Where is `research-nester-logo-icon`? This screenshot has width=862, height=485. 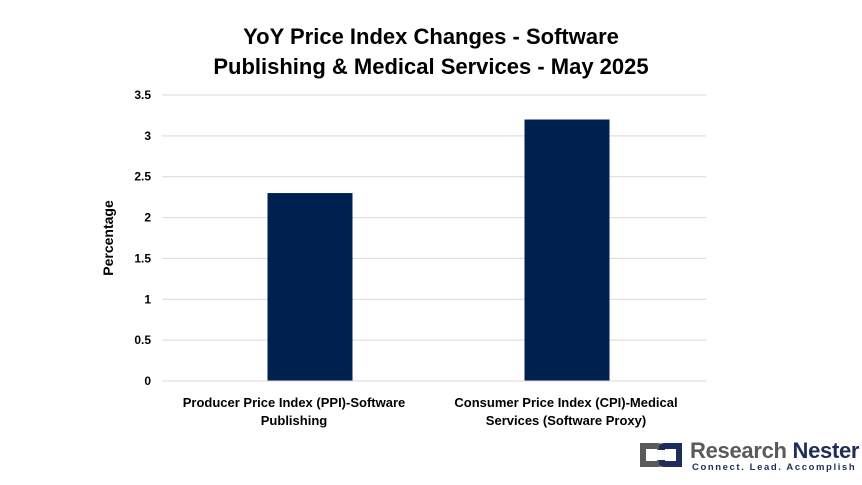 research-nester-logo-icon is located at coordinates (661, 455).